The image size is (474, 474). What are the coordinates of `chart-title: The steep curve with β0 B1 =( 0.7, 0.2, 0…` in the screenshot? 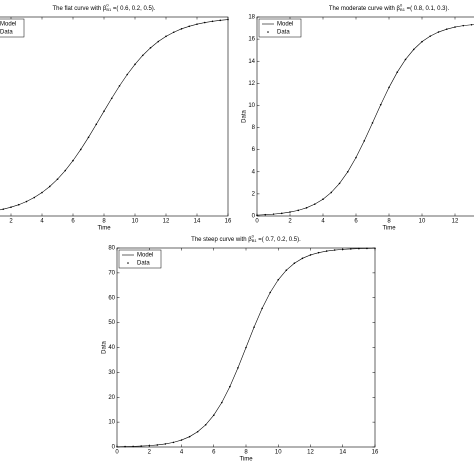 It's located at (246, 239).